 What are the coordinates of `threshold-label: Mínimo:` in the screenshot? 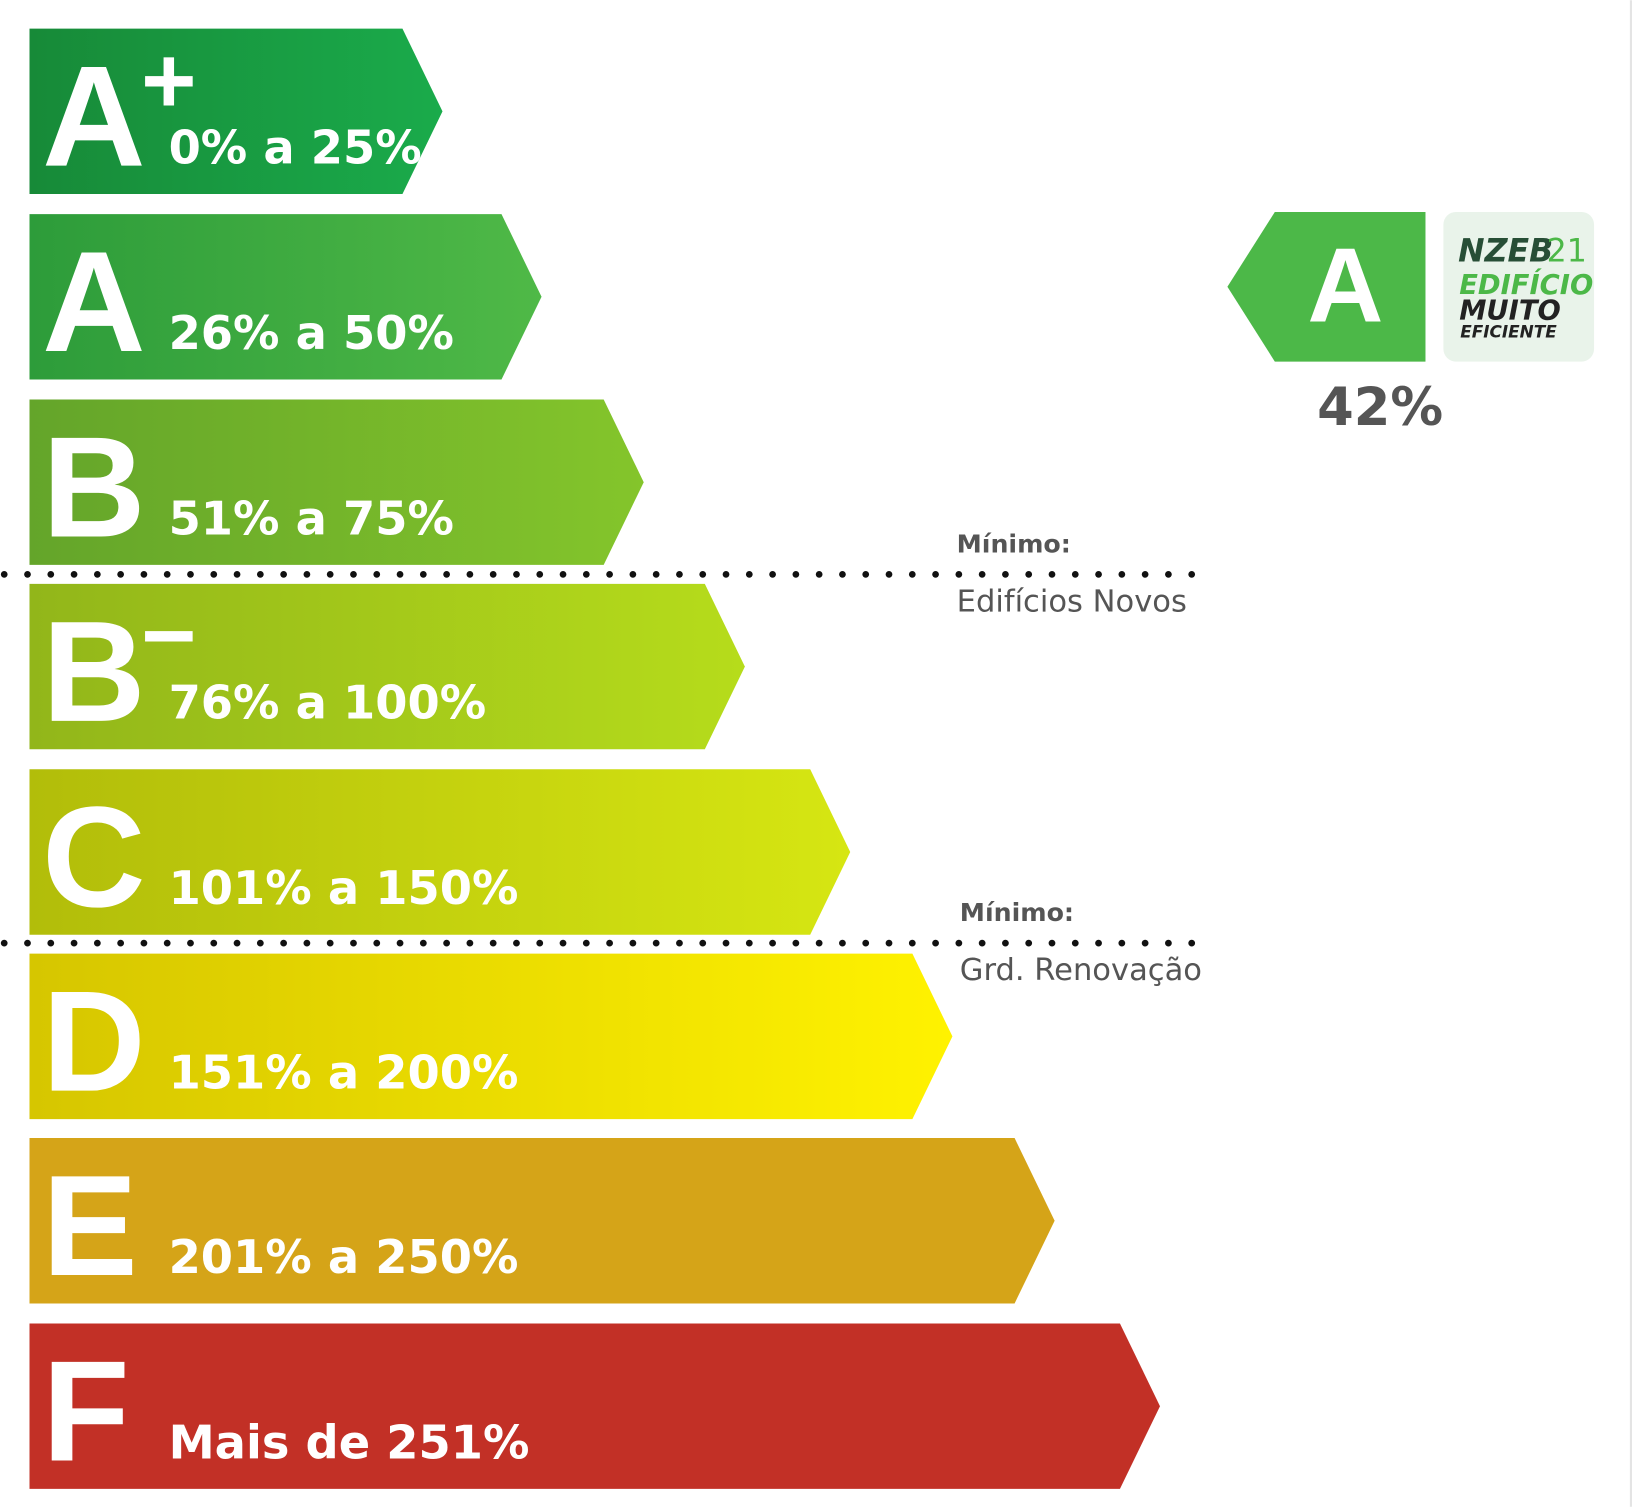 It's located at (1014, 543).